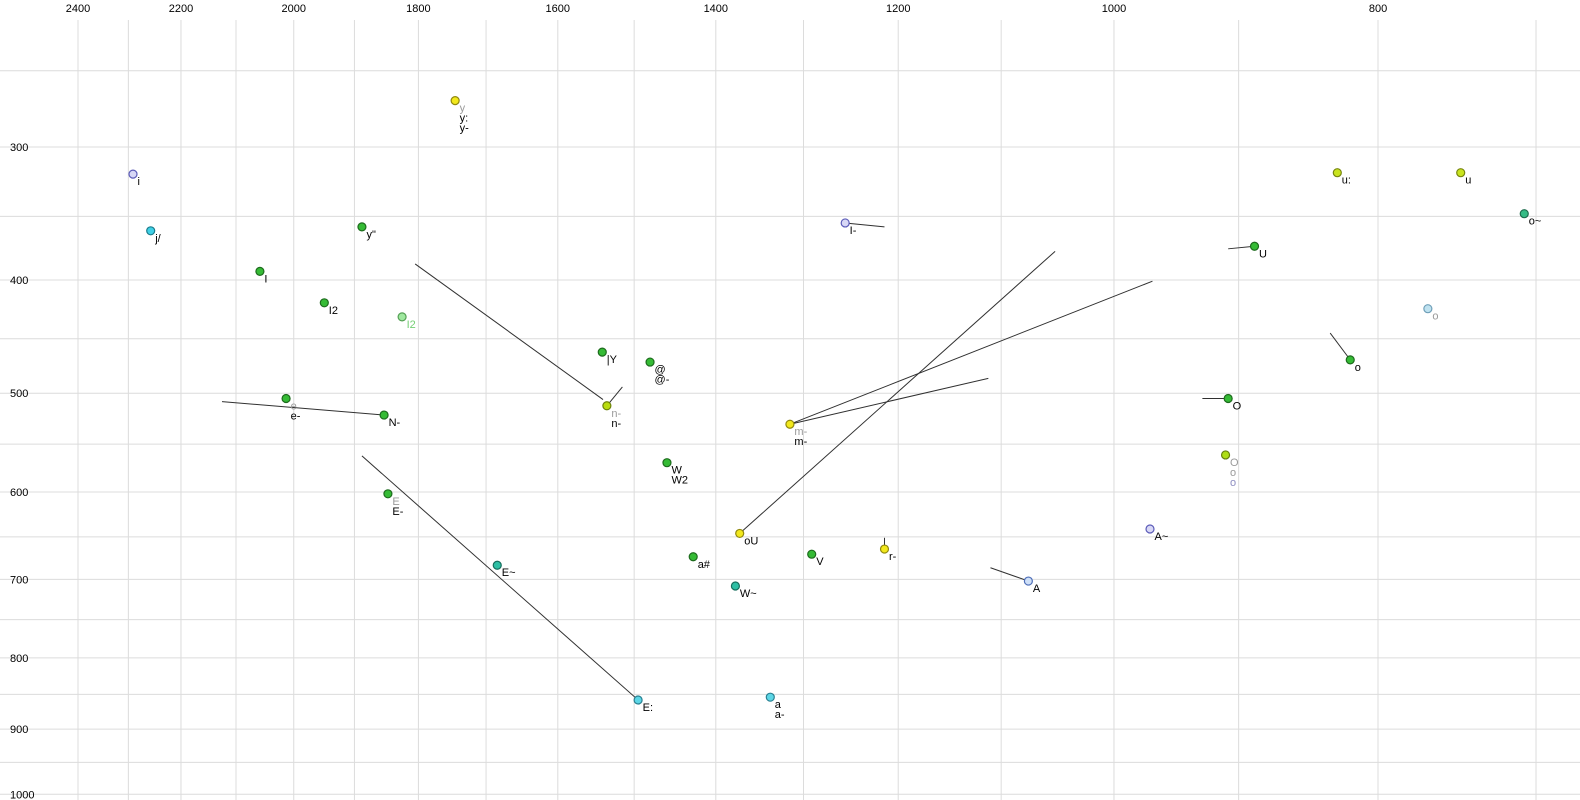  I want to click on data-point-label: U, so click(1263, 254).